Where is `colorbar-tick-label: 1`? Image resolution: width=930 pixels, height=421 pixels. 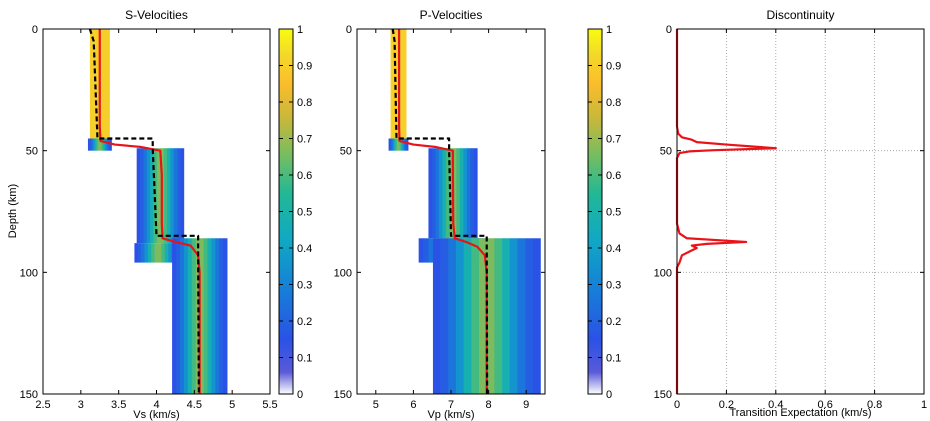
colorbar-tick-label: 1 is located at coordinates (300, 30).